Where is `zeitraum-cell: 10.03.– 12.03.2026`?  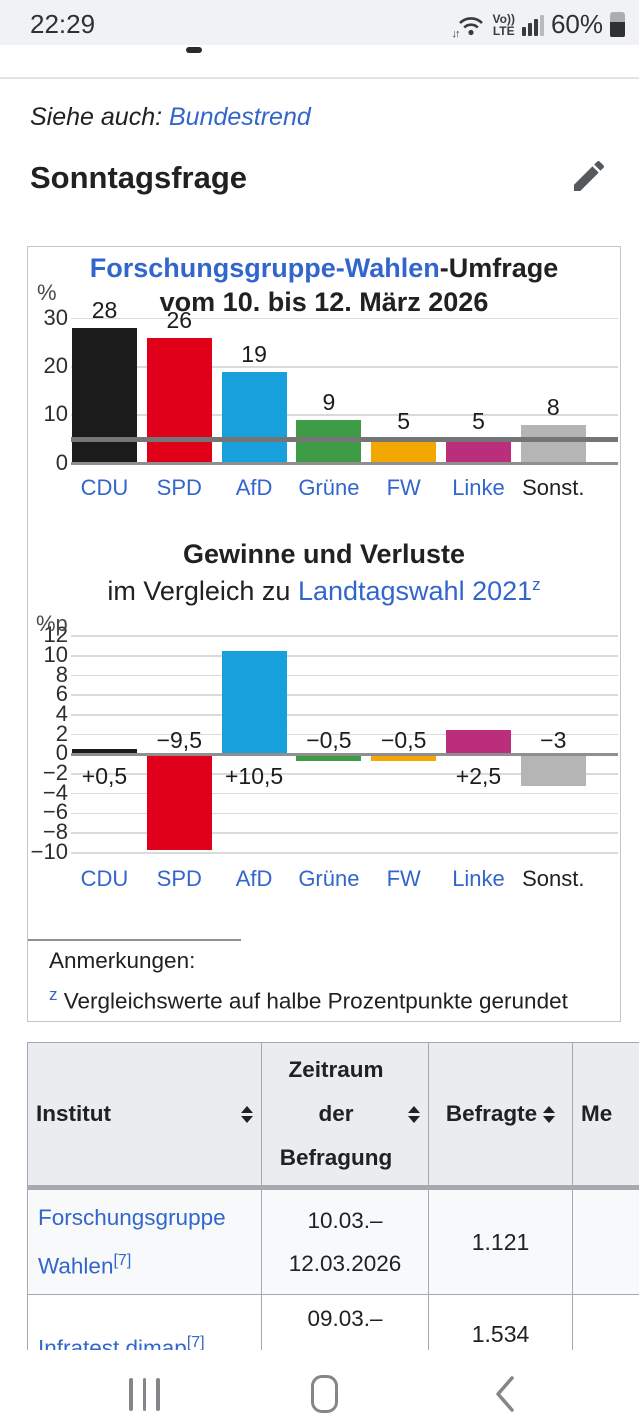 zeitraum-cell: 10.03.– 12.03.2026 is located at coordinates (345, 1241).